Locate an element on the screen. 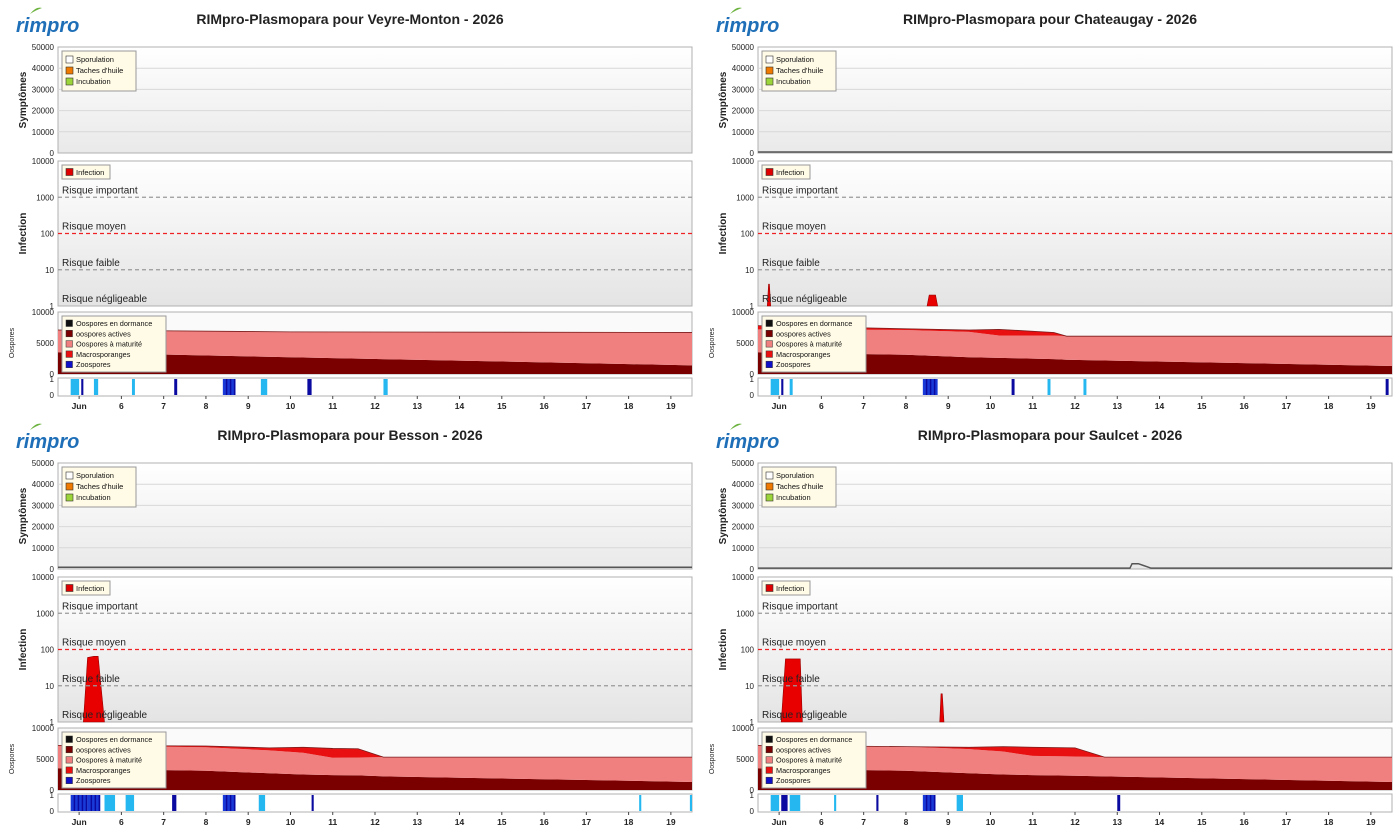 The height and width of the screenshot is (836, 1399). x-tick-label: 11 is located at coordinates (1032, 822).